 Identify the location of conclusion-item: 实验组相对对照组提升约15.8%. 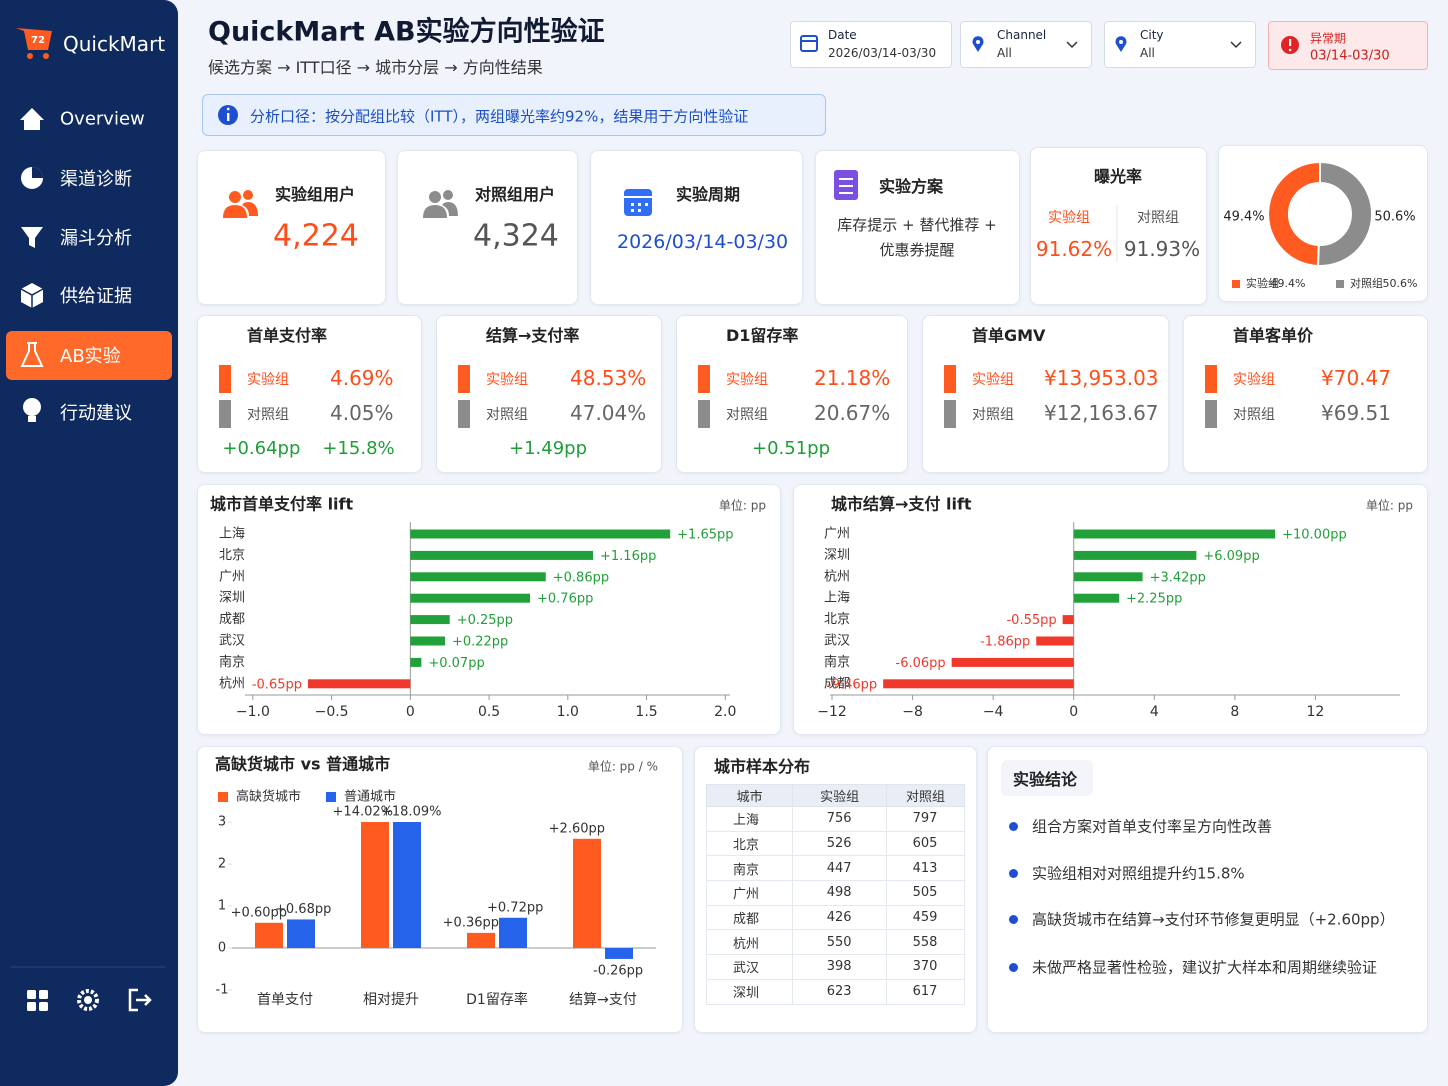
(1138, 873).